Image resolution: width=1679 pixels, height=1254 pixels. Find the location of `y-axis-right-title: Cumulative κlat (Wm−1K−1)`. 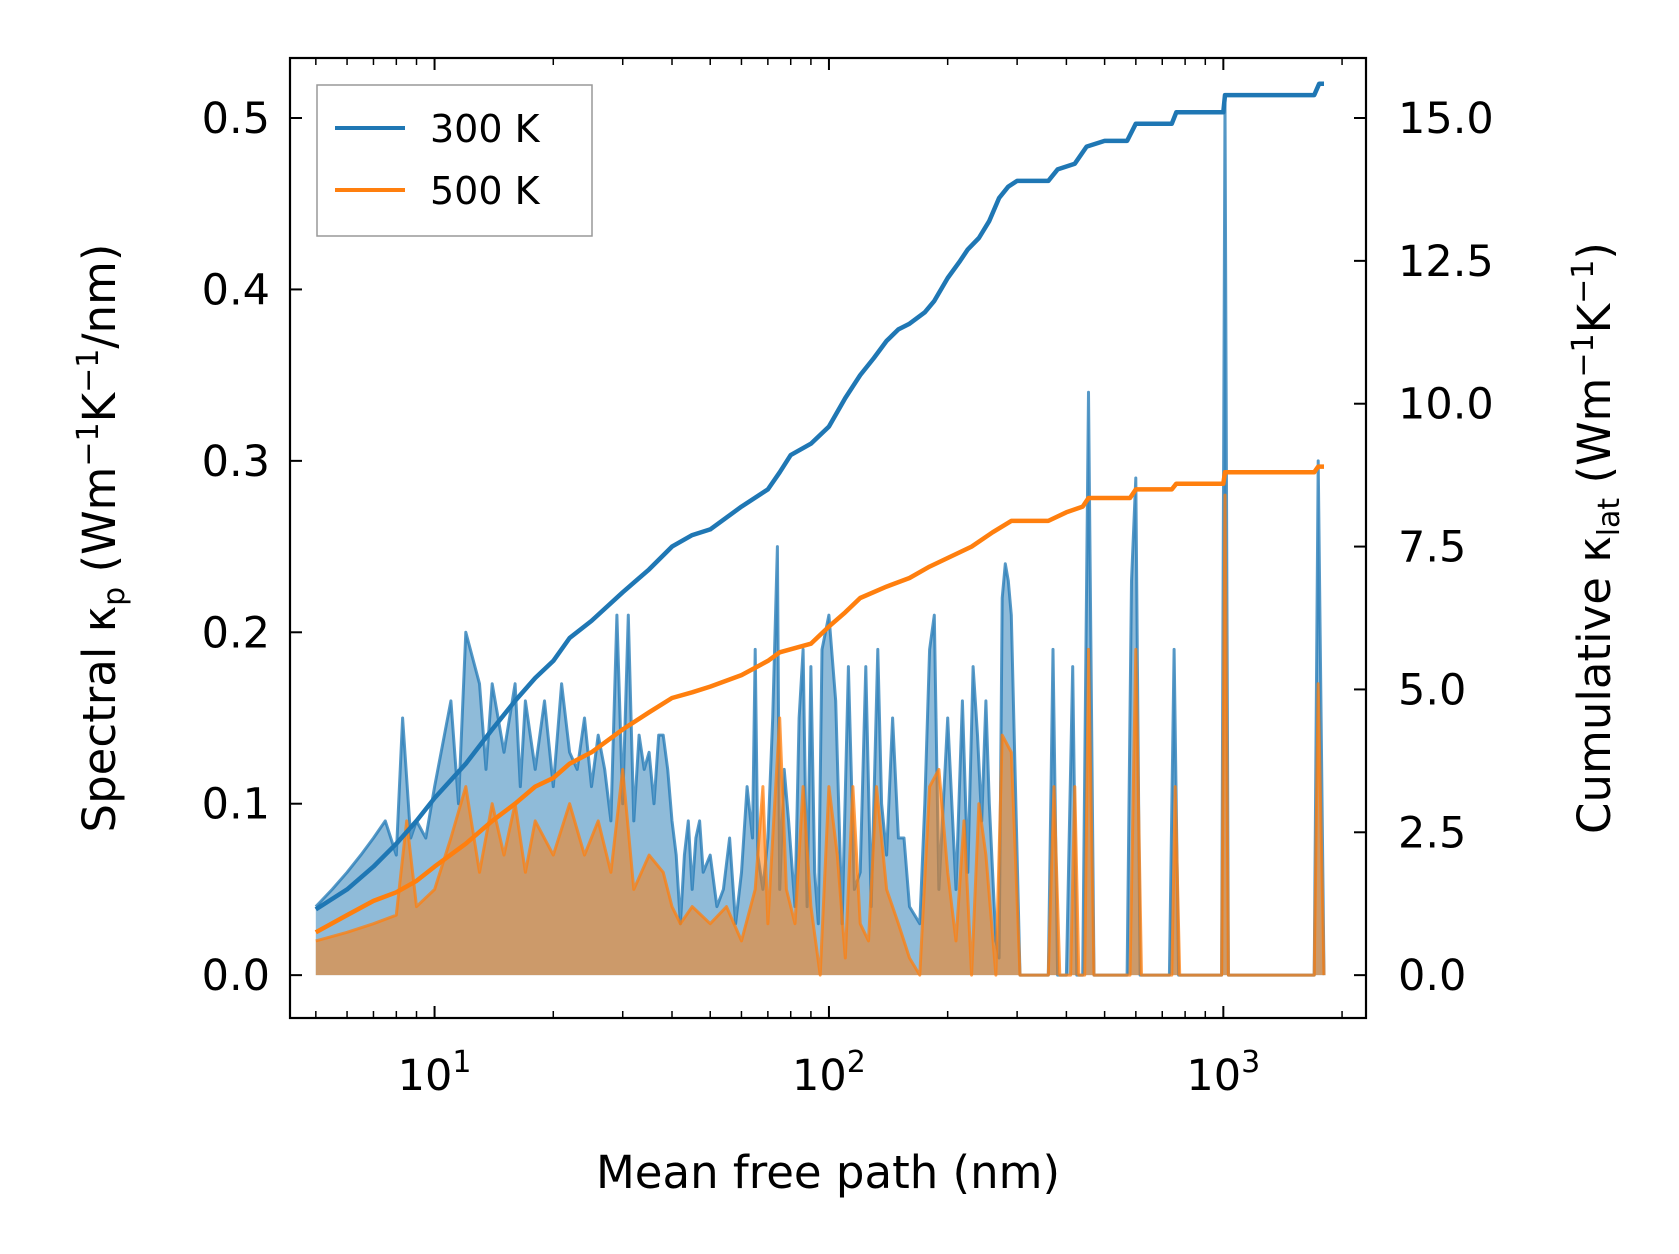

y-axis-right-title: Cumulative κlat (Wm−1K−1) is located at coordinates (1596, 538).